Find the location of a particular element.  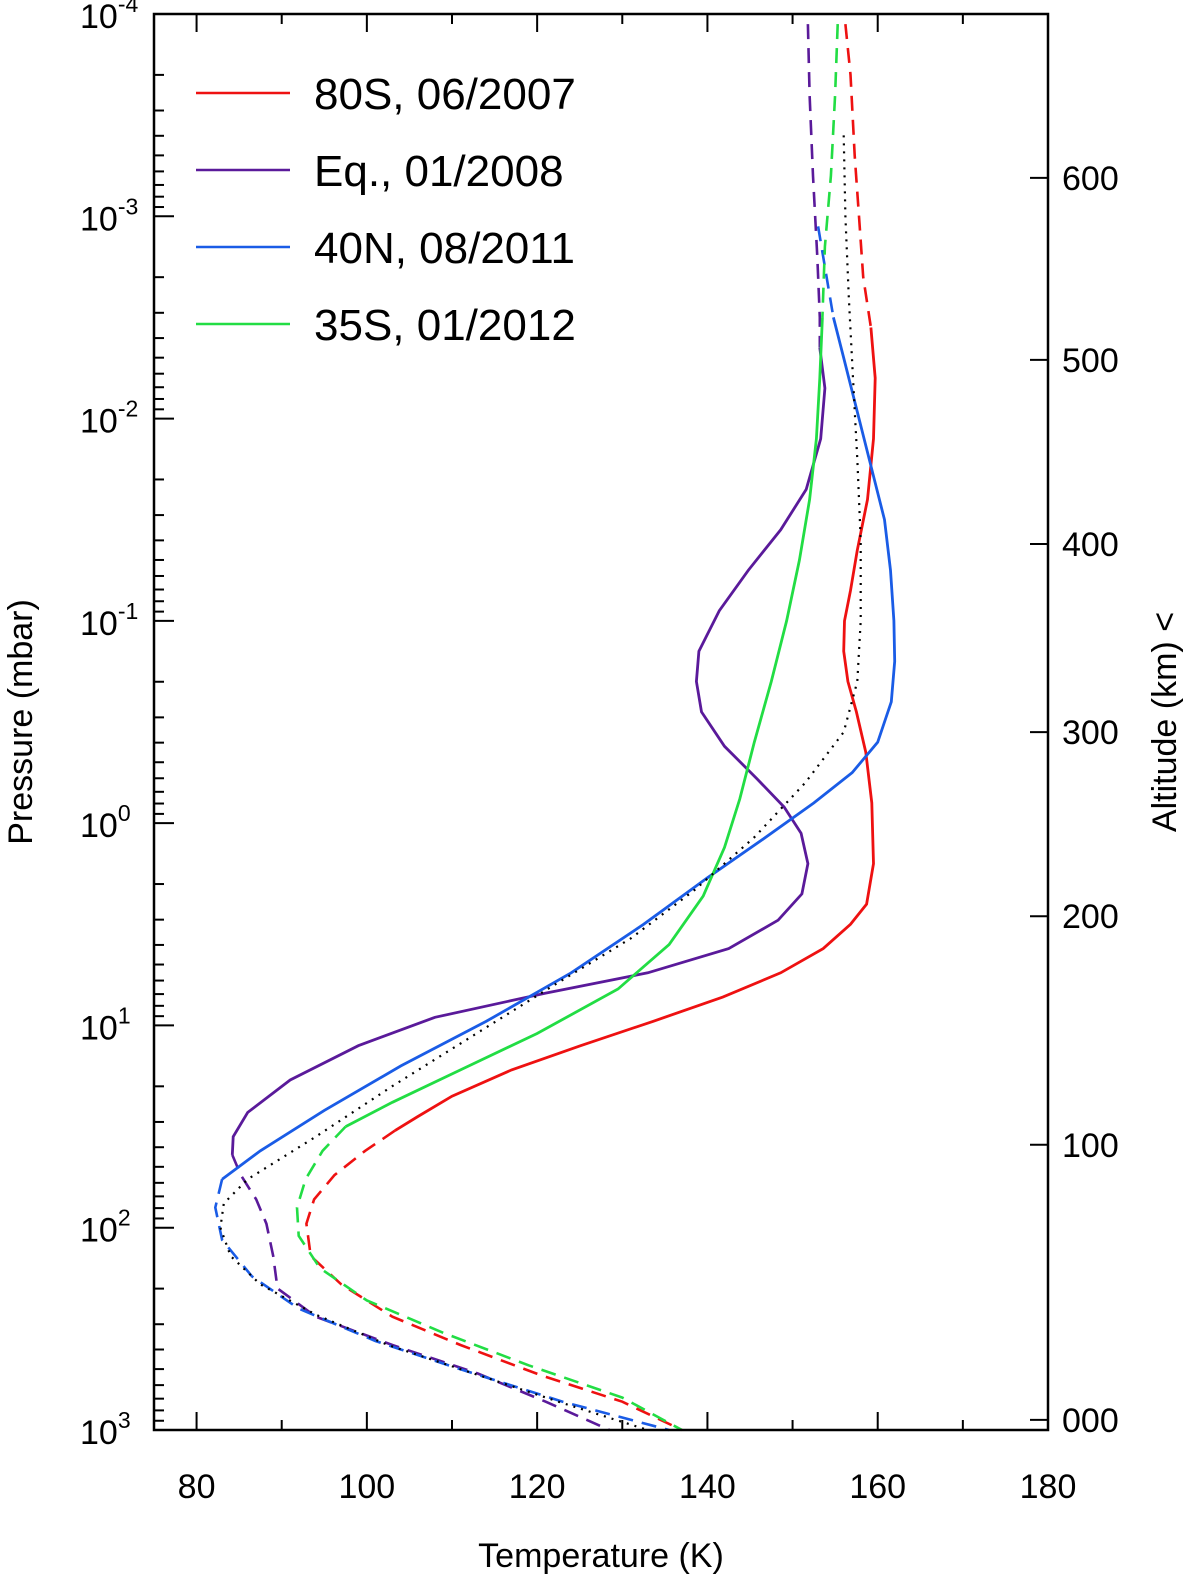

series-0-dashed-upper is located at coordinates (858, 175).